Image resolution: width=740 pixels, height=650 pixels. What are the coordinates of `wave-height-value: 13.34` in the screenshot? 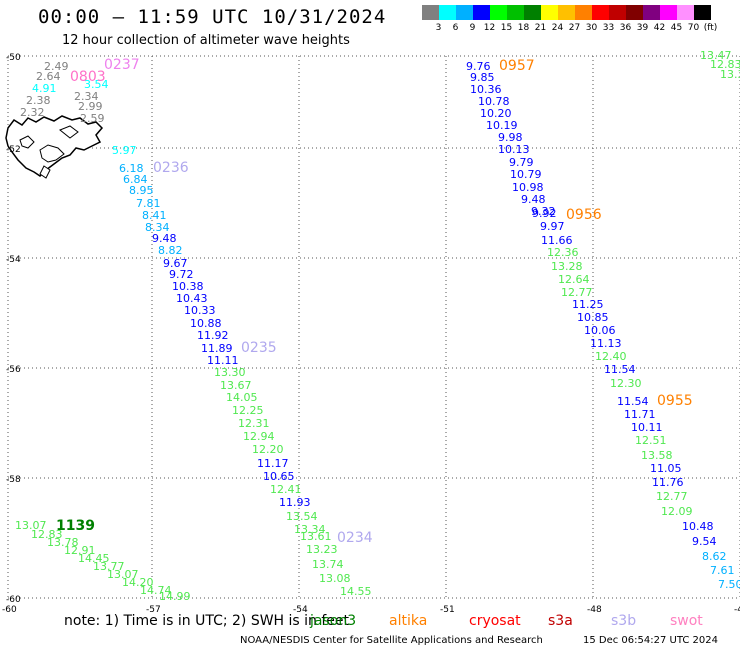 It's located at (310, 529).